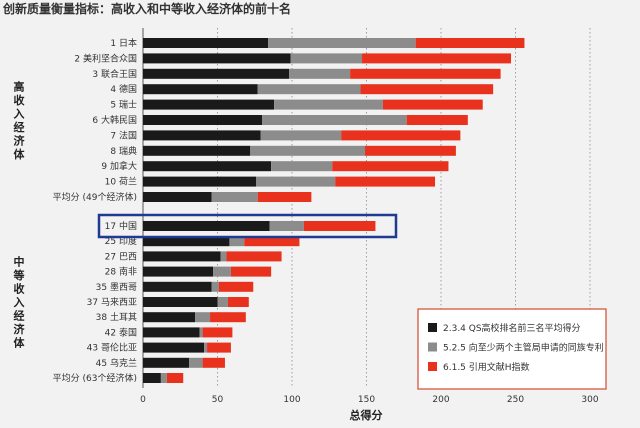  Describe the element at coordinates (121, 332) in the screenshot. I see `category-label-19: 42 泰国` at that location.